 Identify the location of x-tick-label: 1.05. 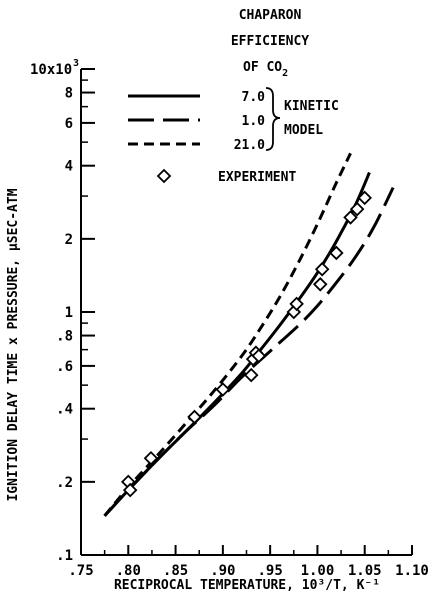
(365, 571).